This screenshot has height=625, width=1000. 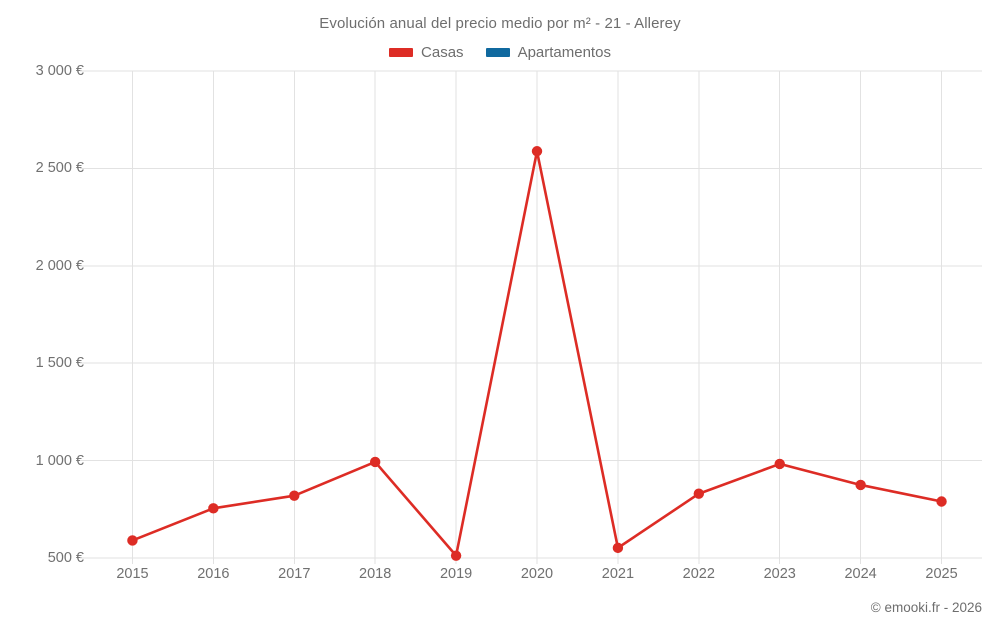 What do you see at coordinates (442, 52) in the screenshot?
I see `legend-label-casas: Casas` at bounding box center [442, 52].